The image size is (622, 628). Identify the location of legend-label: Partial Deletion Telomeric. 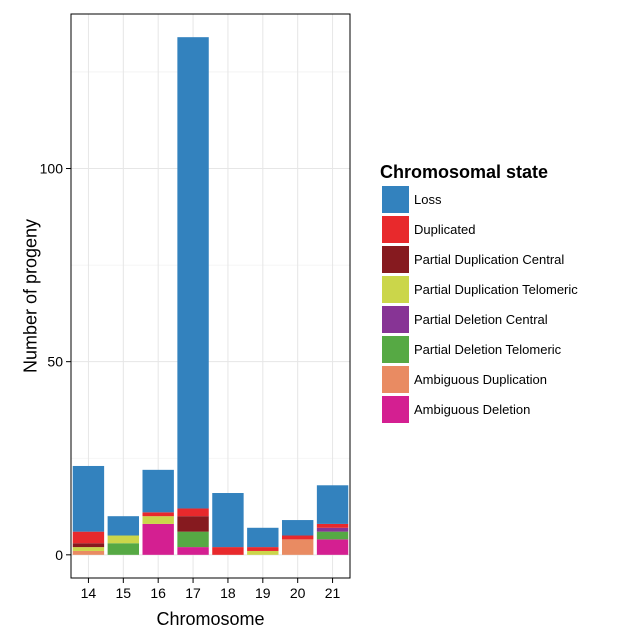
(488, 349).